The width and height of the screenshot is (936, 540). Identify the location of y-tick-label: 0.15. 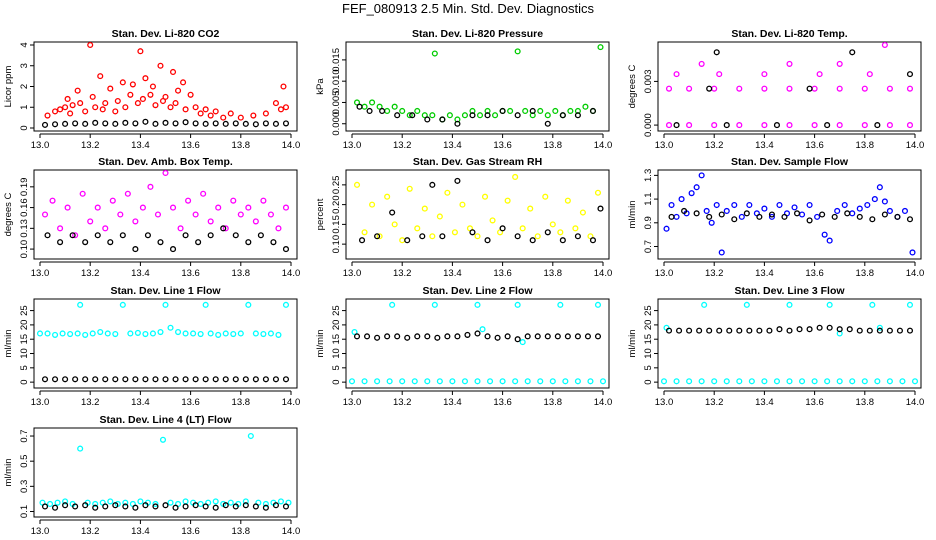
(336, 224).